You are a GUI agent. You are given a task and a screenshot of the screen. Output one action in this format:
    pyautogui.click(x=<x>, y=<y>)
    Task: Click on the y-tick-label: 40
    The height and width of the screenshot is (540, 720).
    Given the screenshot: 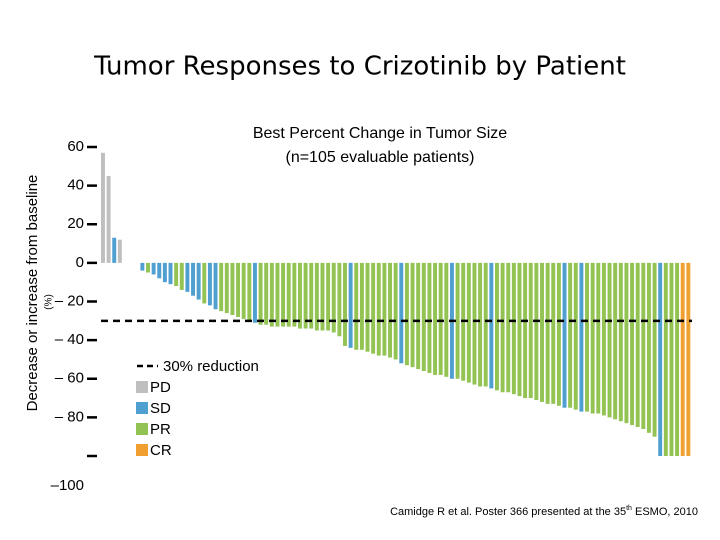 What is the action you would take?
    pyautogui.click(x=75, y=185)
    